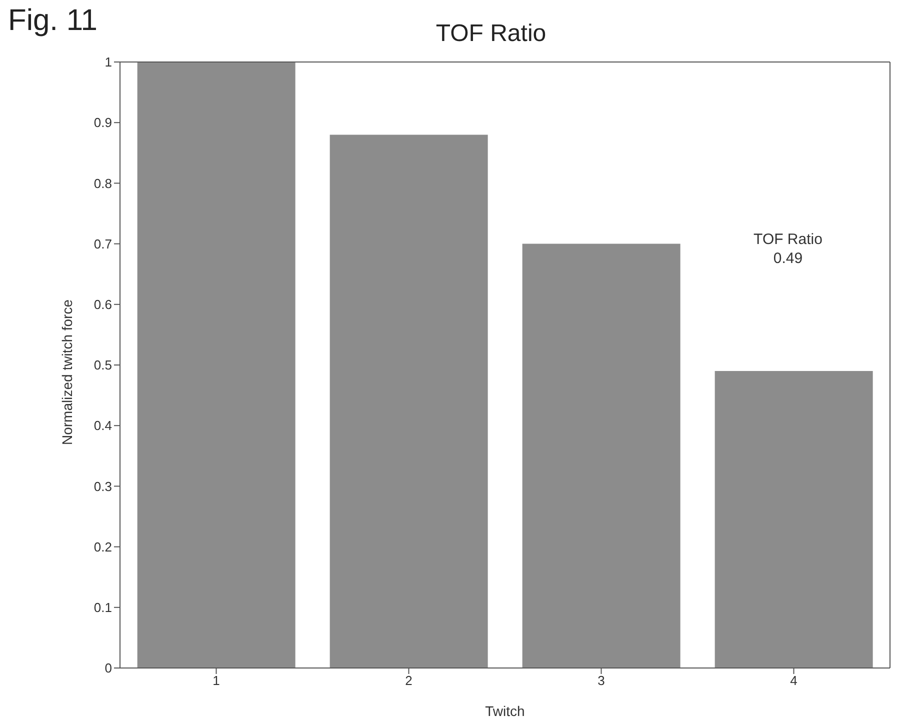 The image size is (907, 728). I want to click on x-tick-label: 2, so click(408, 680).